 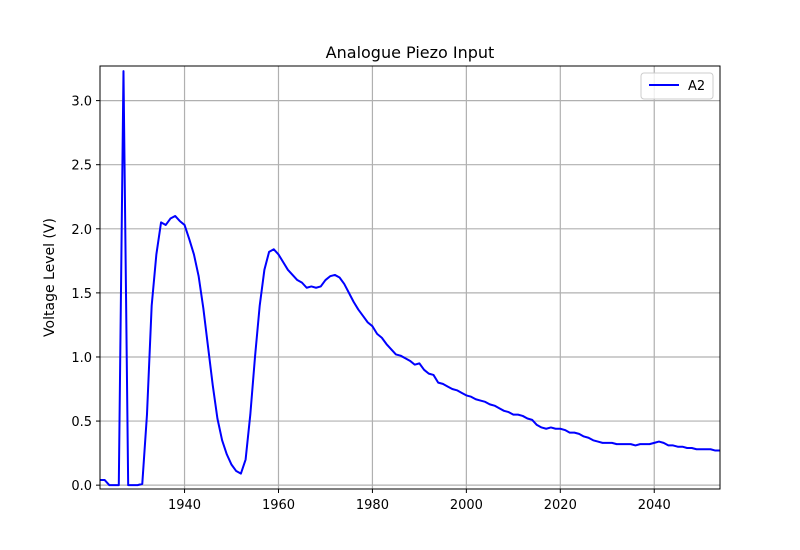 What do you see at coordinates (466, 505) in the screenshot?
I see `x-tick-label: 2000` at bounding box center [466, 505].